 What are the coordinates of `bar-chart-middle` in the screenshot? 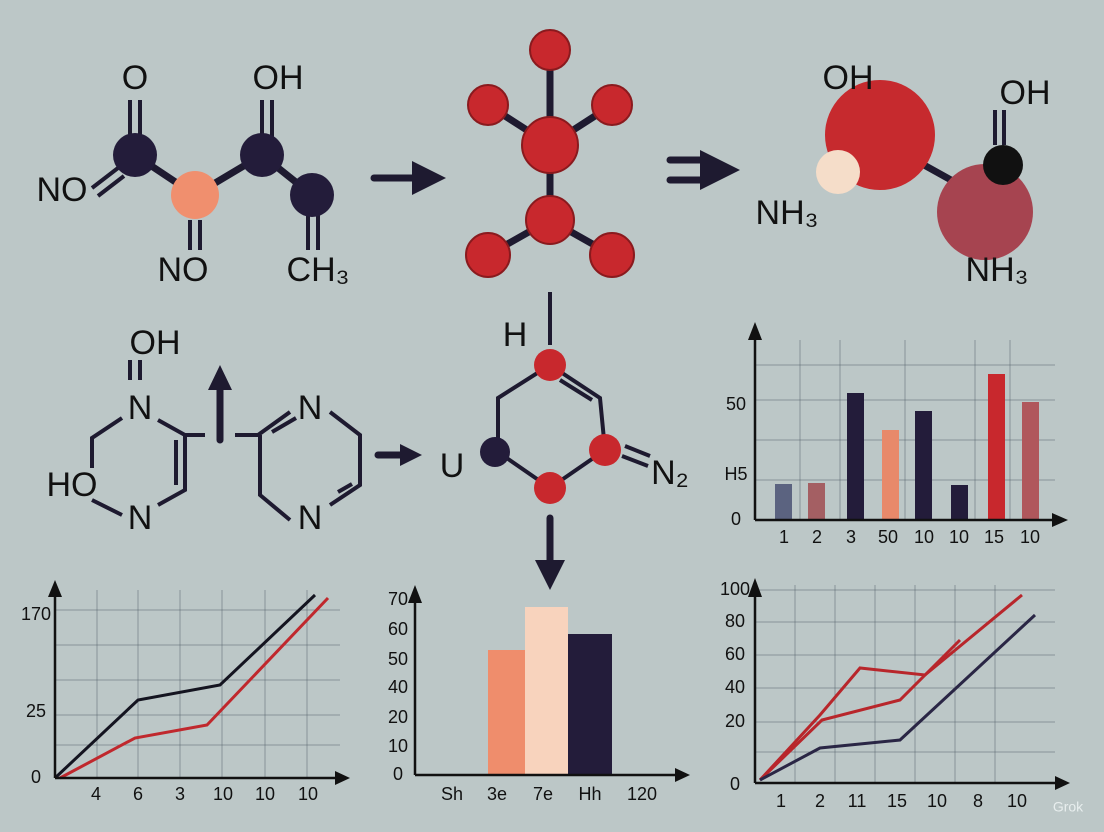 It's located at (549, 683).